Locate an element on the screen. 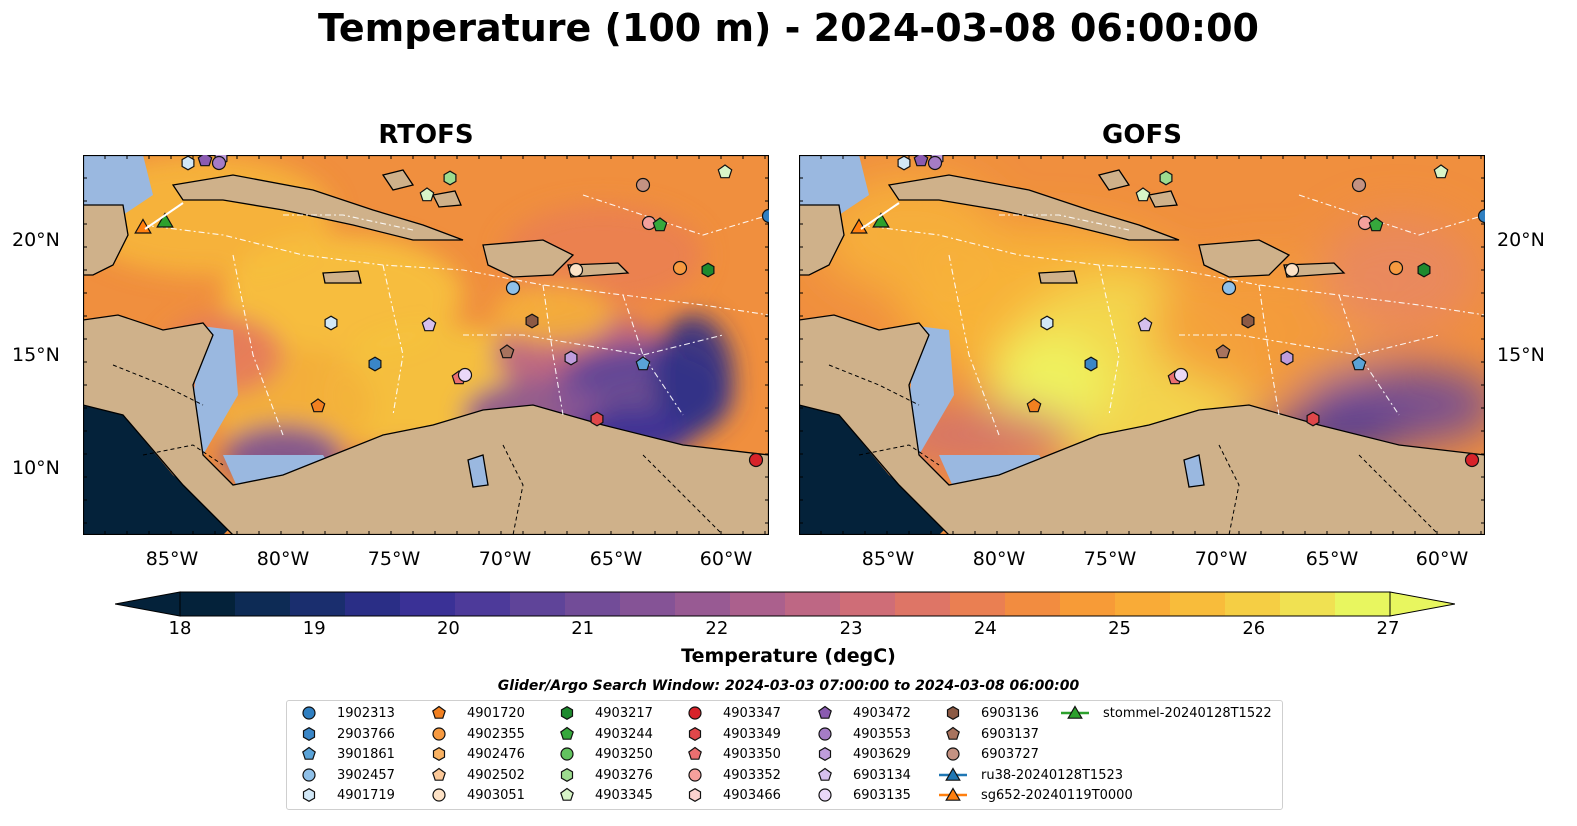  legend-label: 3902457 is located at coordinates (366, 775).